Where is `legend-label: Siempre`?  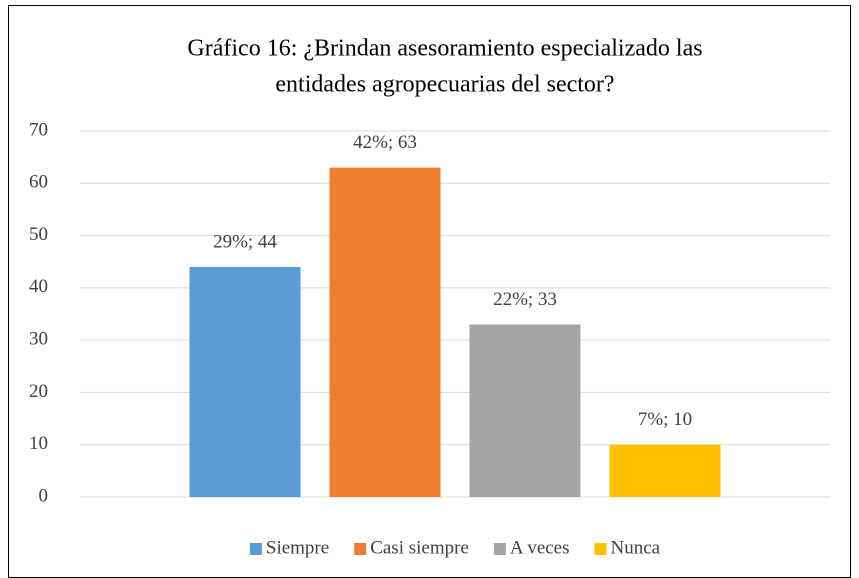
legend-label: Siempre is located at coordinates (297, 547).